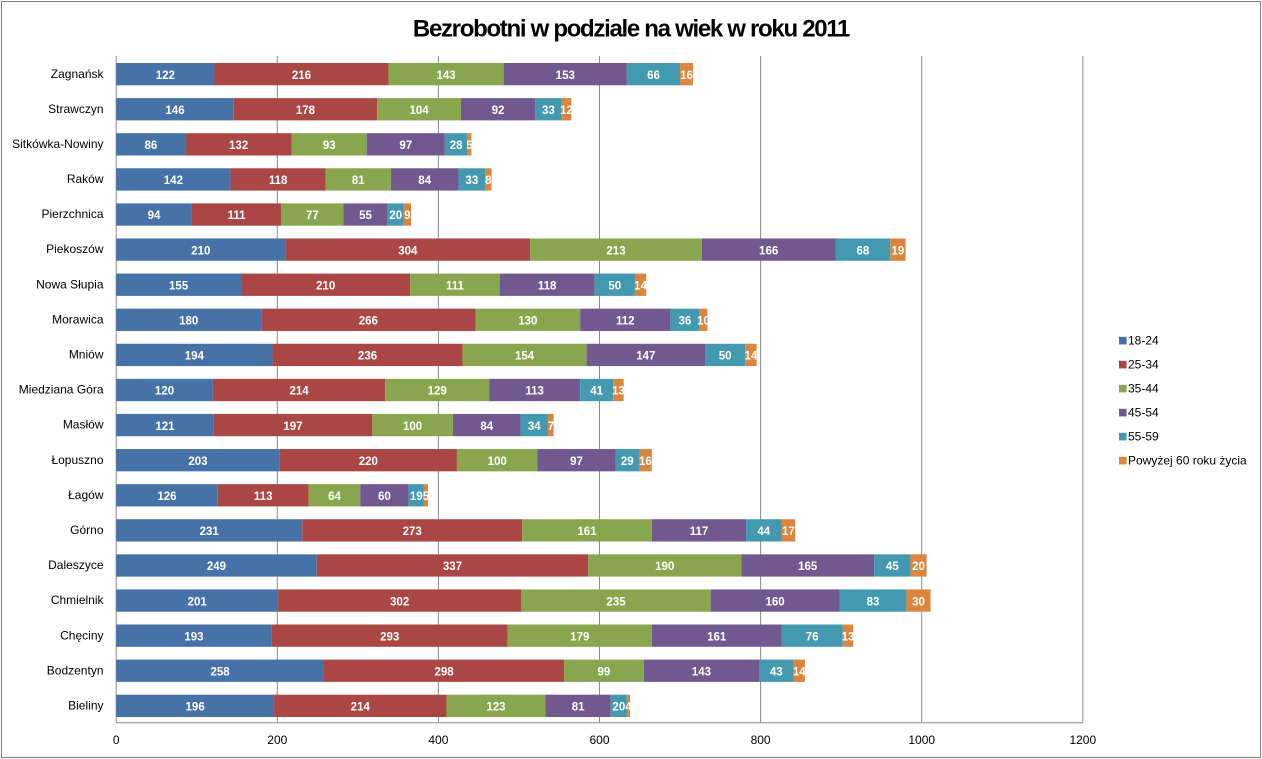  What do you see at coordinates (57, 144) in the screenshot?
I see `svg-text: Sitkówka-Nowiny` at bounding box center [57, 144].